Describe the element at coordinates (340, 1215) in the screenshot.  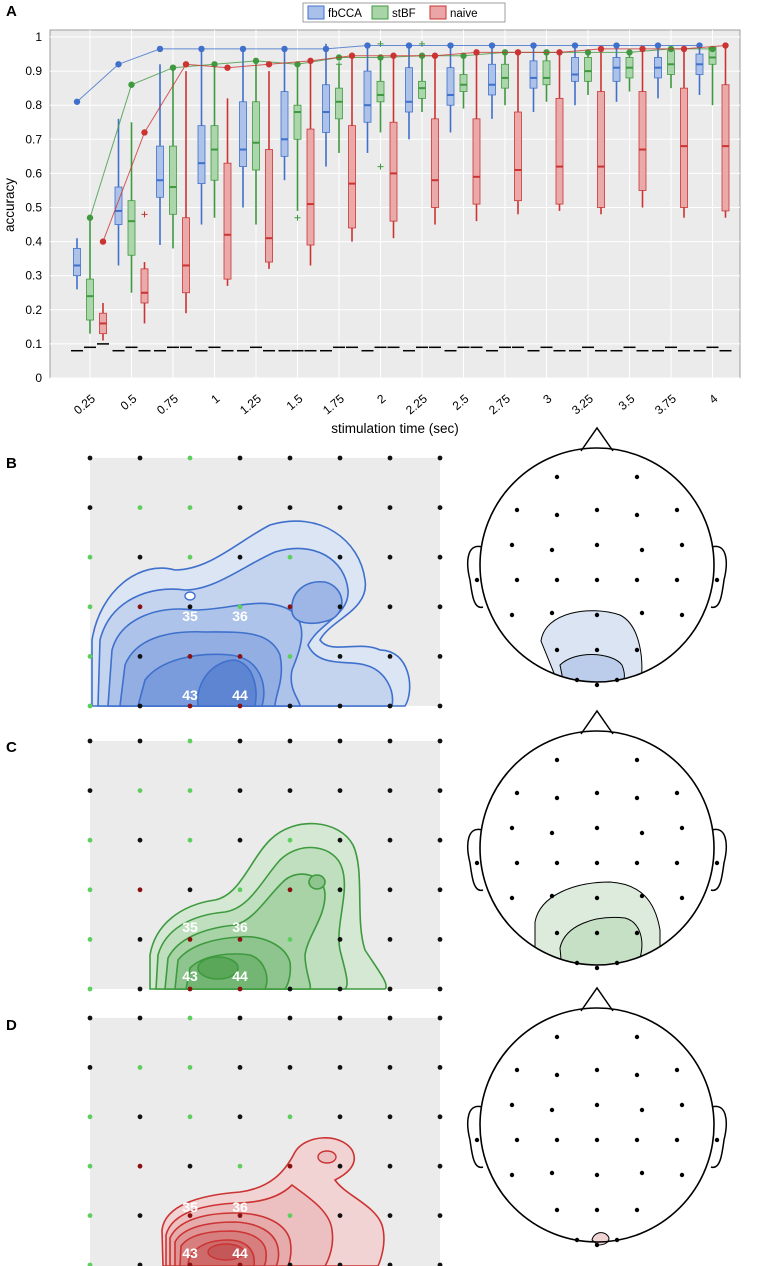
I see `electrode-dot-r4-c5` at that location.